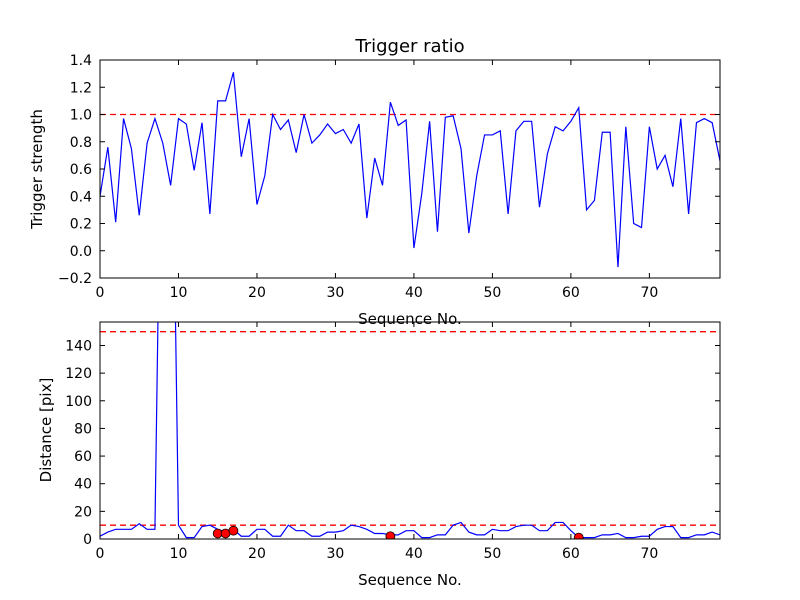  I want to click on y-tick-label: −0.2, so click(75, 279).